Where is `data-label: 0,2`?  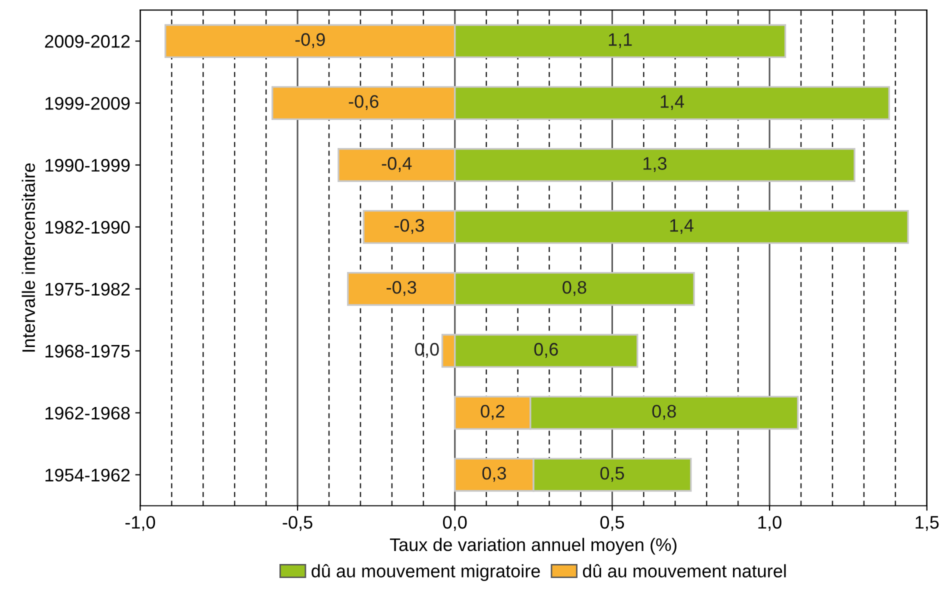 data-label: 0,2 is located at coordinates (492, 412).